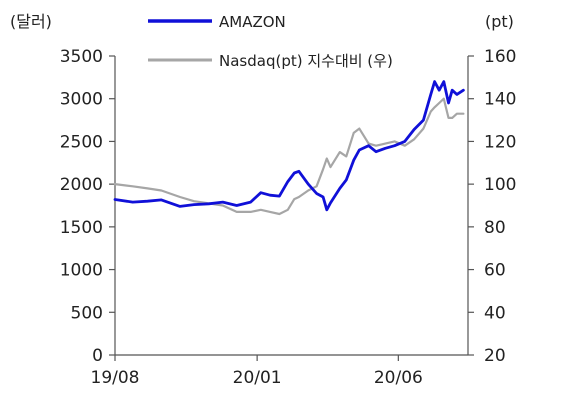 The height and width of the screenshot is (402, 561). Describe the element at coordinates (500, 185) in the screenshot. I see `right-tick-label: 100` at that location.